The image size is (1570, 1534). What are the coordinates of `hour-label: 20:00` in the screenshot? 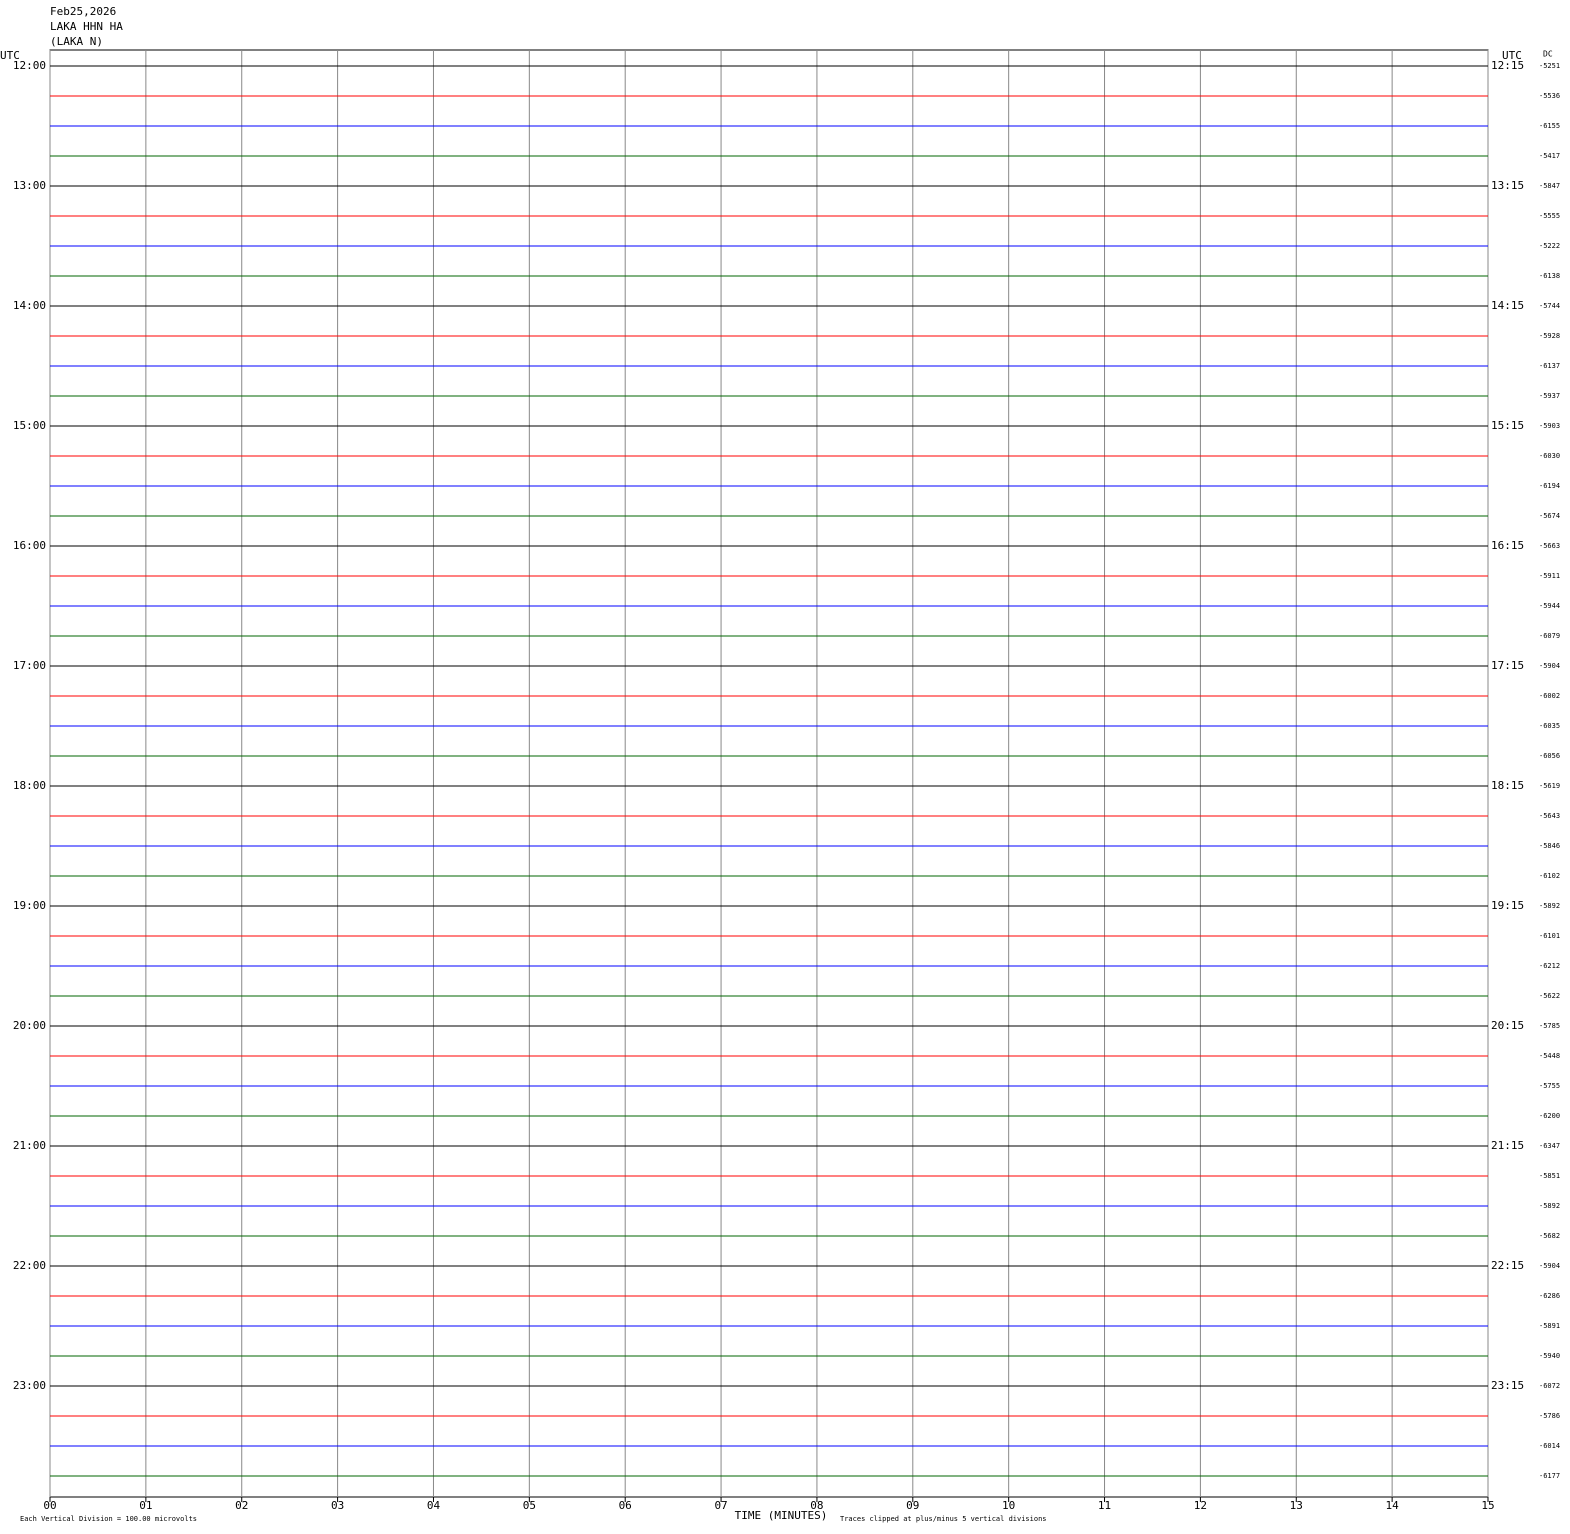 It's located at (29, 1025).